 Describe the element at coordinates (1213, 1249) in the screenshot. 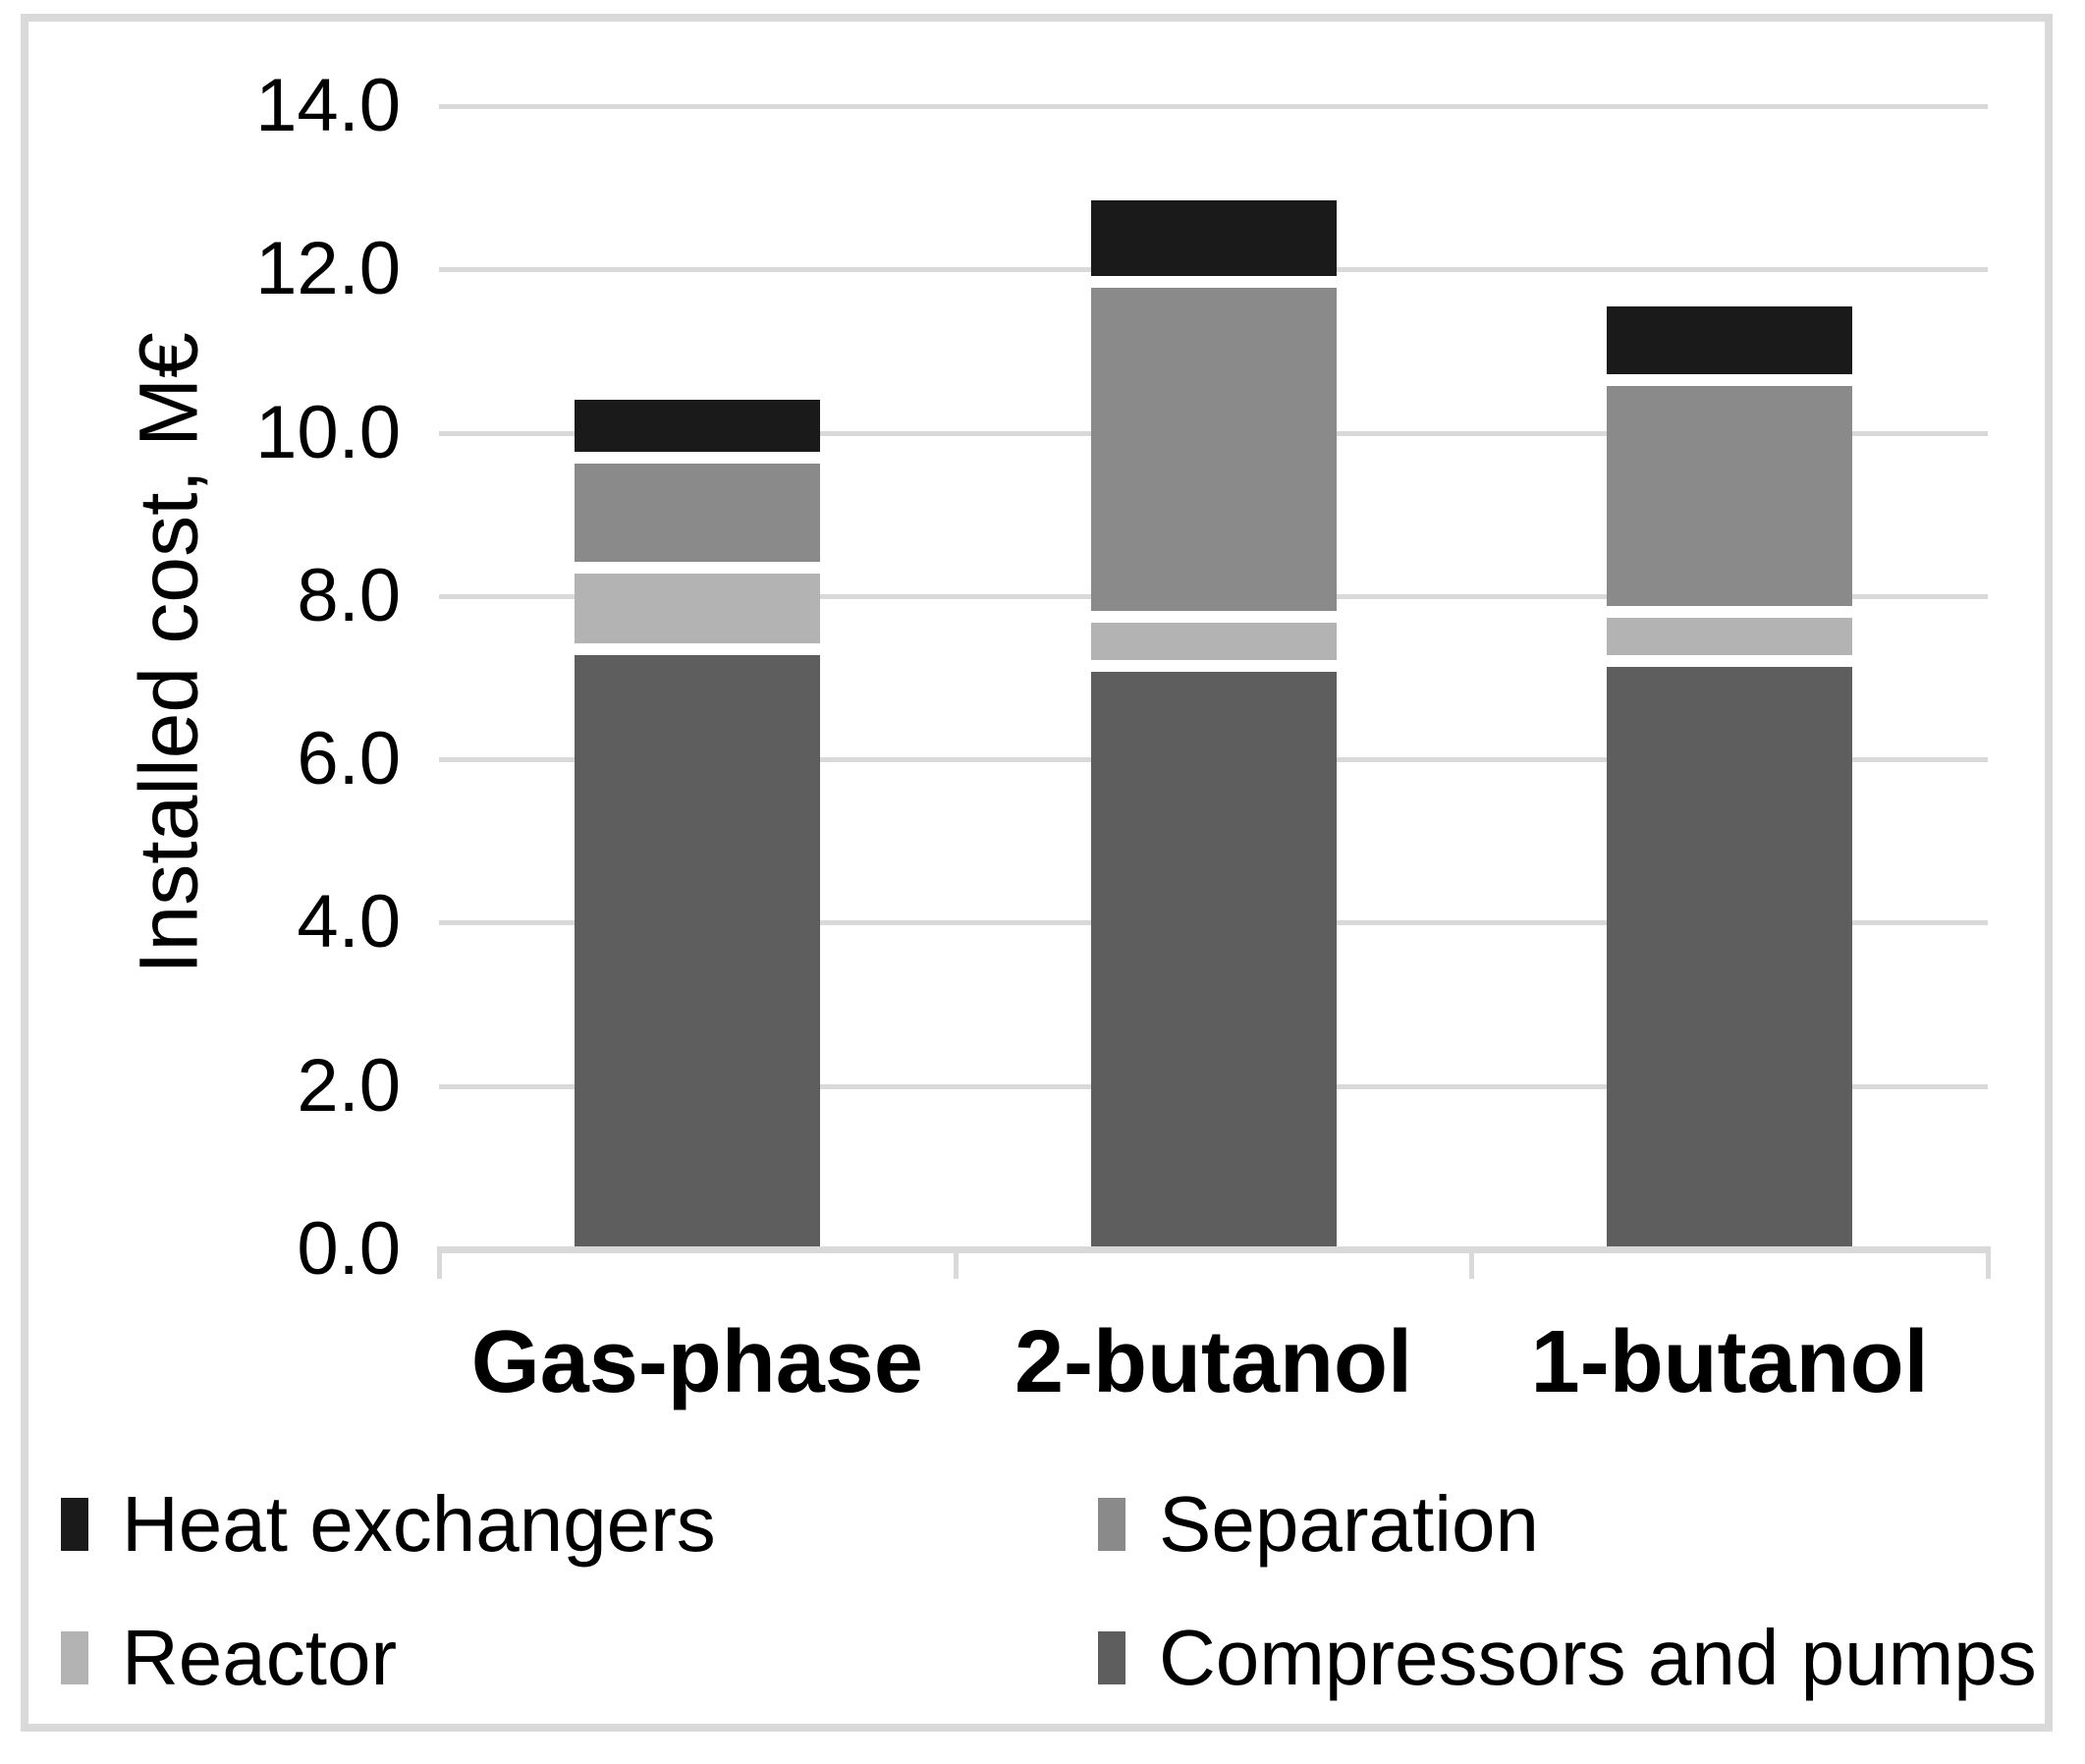

I see `x-axis-line` at that location.